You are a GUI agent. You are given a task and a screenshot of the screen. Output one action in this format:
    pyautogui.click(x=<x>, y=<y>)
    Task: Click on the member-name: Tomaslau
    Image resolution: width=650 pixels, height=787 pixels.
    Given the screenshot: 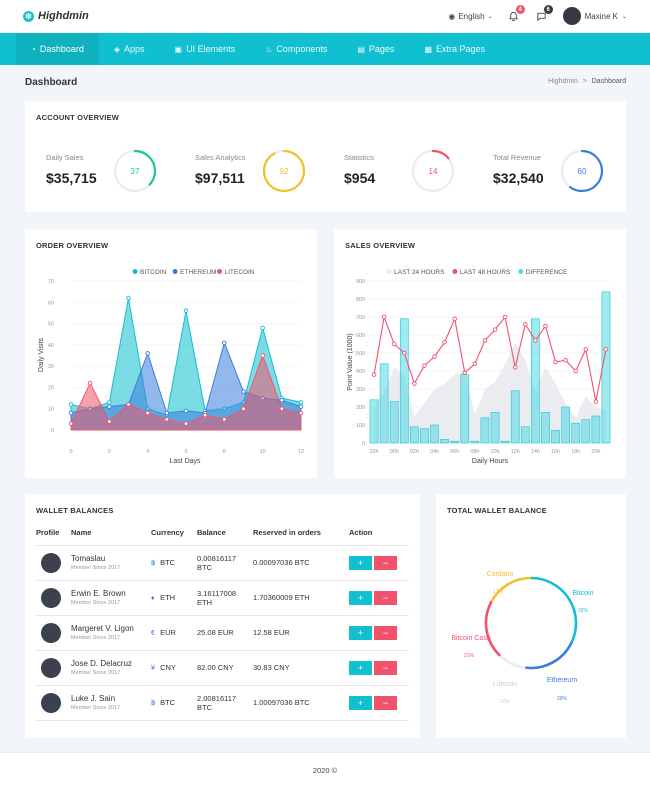 What is the action you would take?
    pyautogui.click(x=88, y=558)
    